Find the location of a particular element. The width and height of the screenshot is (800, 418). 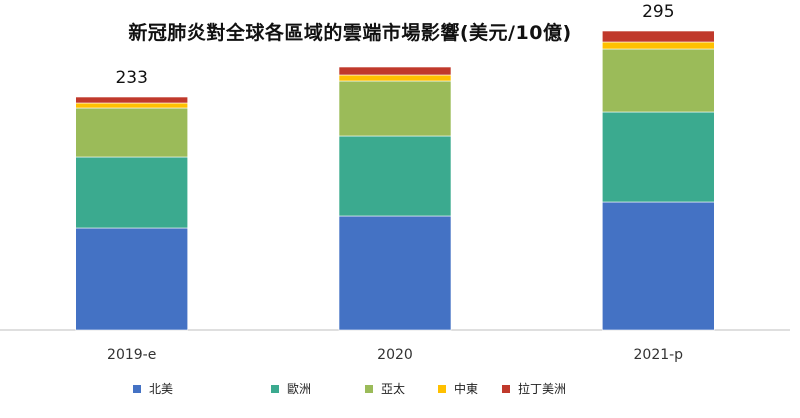

x-tick-label-2019-e: 2019-e is located at coordinates (131, 355).